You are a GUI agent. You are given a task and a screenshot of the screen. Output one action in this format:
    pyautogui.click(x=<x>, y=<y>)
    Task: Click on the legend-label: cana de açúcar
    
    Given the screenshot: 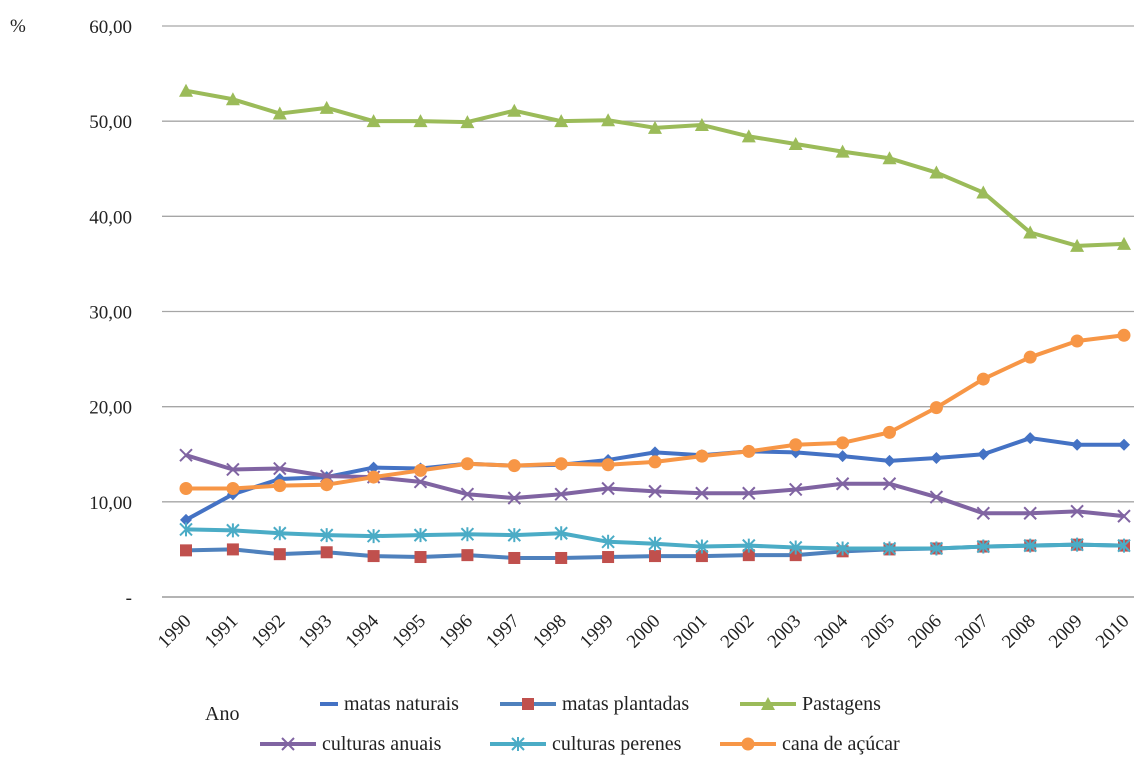 What is the action you would take?
    pyautogui.click(x=841, y=744)
    